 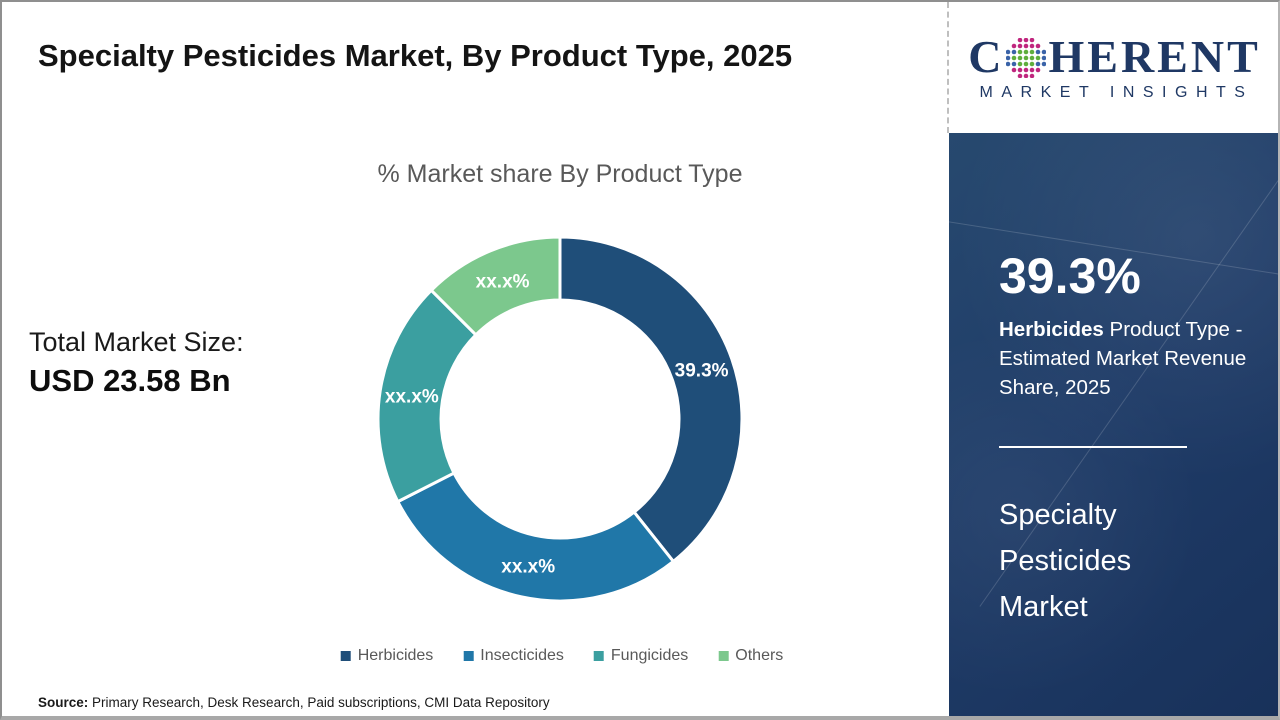 What do you see at coordinates (503, 281) in the screenshot?
I see `donut-segment-label-others: xx.x%` at bounding box center [503, 281].